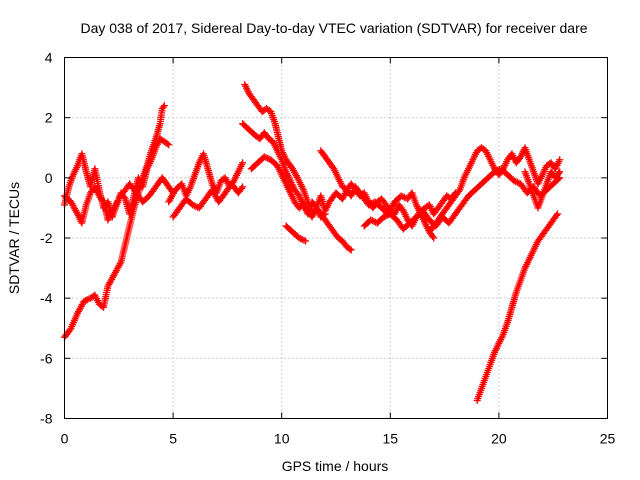 This screenshot has width=640, height=480. Describe the element at coordinates (46, 298) in the screenshot. I see `y-tick-label: -4` at that location.